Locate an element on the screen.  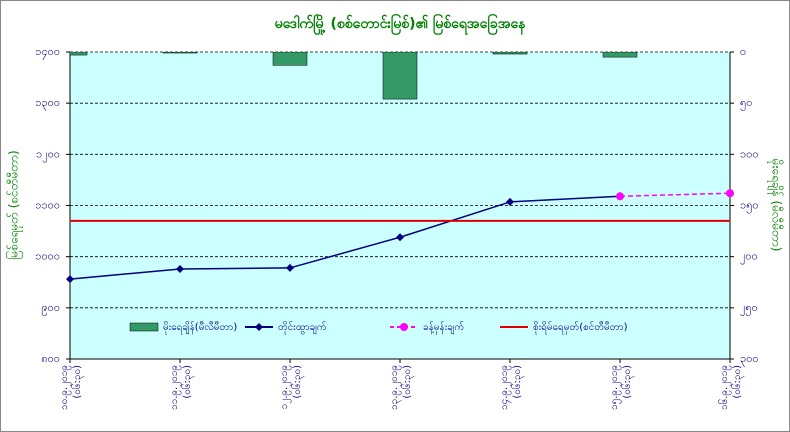
bars is located at coordinates (354, 76).